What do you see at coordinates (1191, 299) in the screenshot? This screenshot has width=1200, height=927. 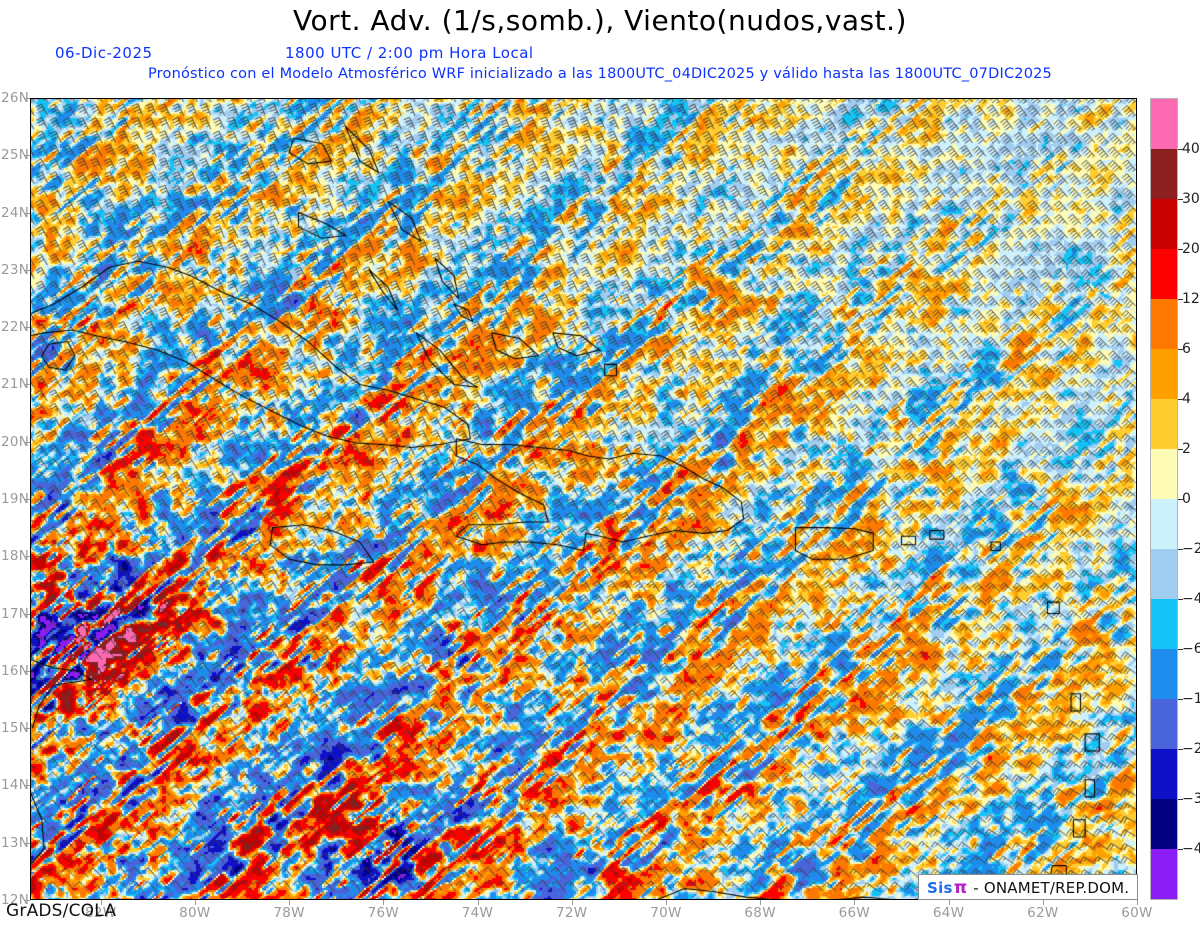 I see `colorbar-tick-label: 12` at bounding box center [1191, 299].